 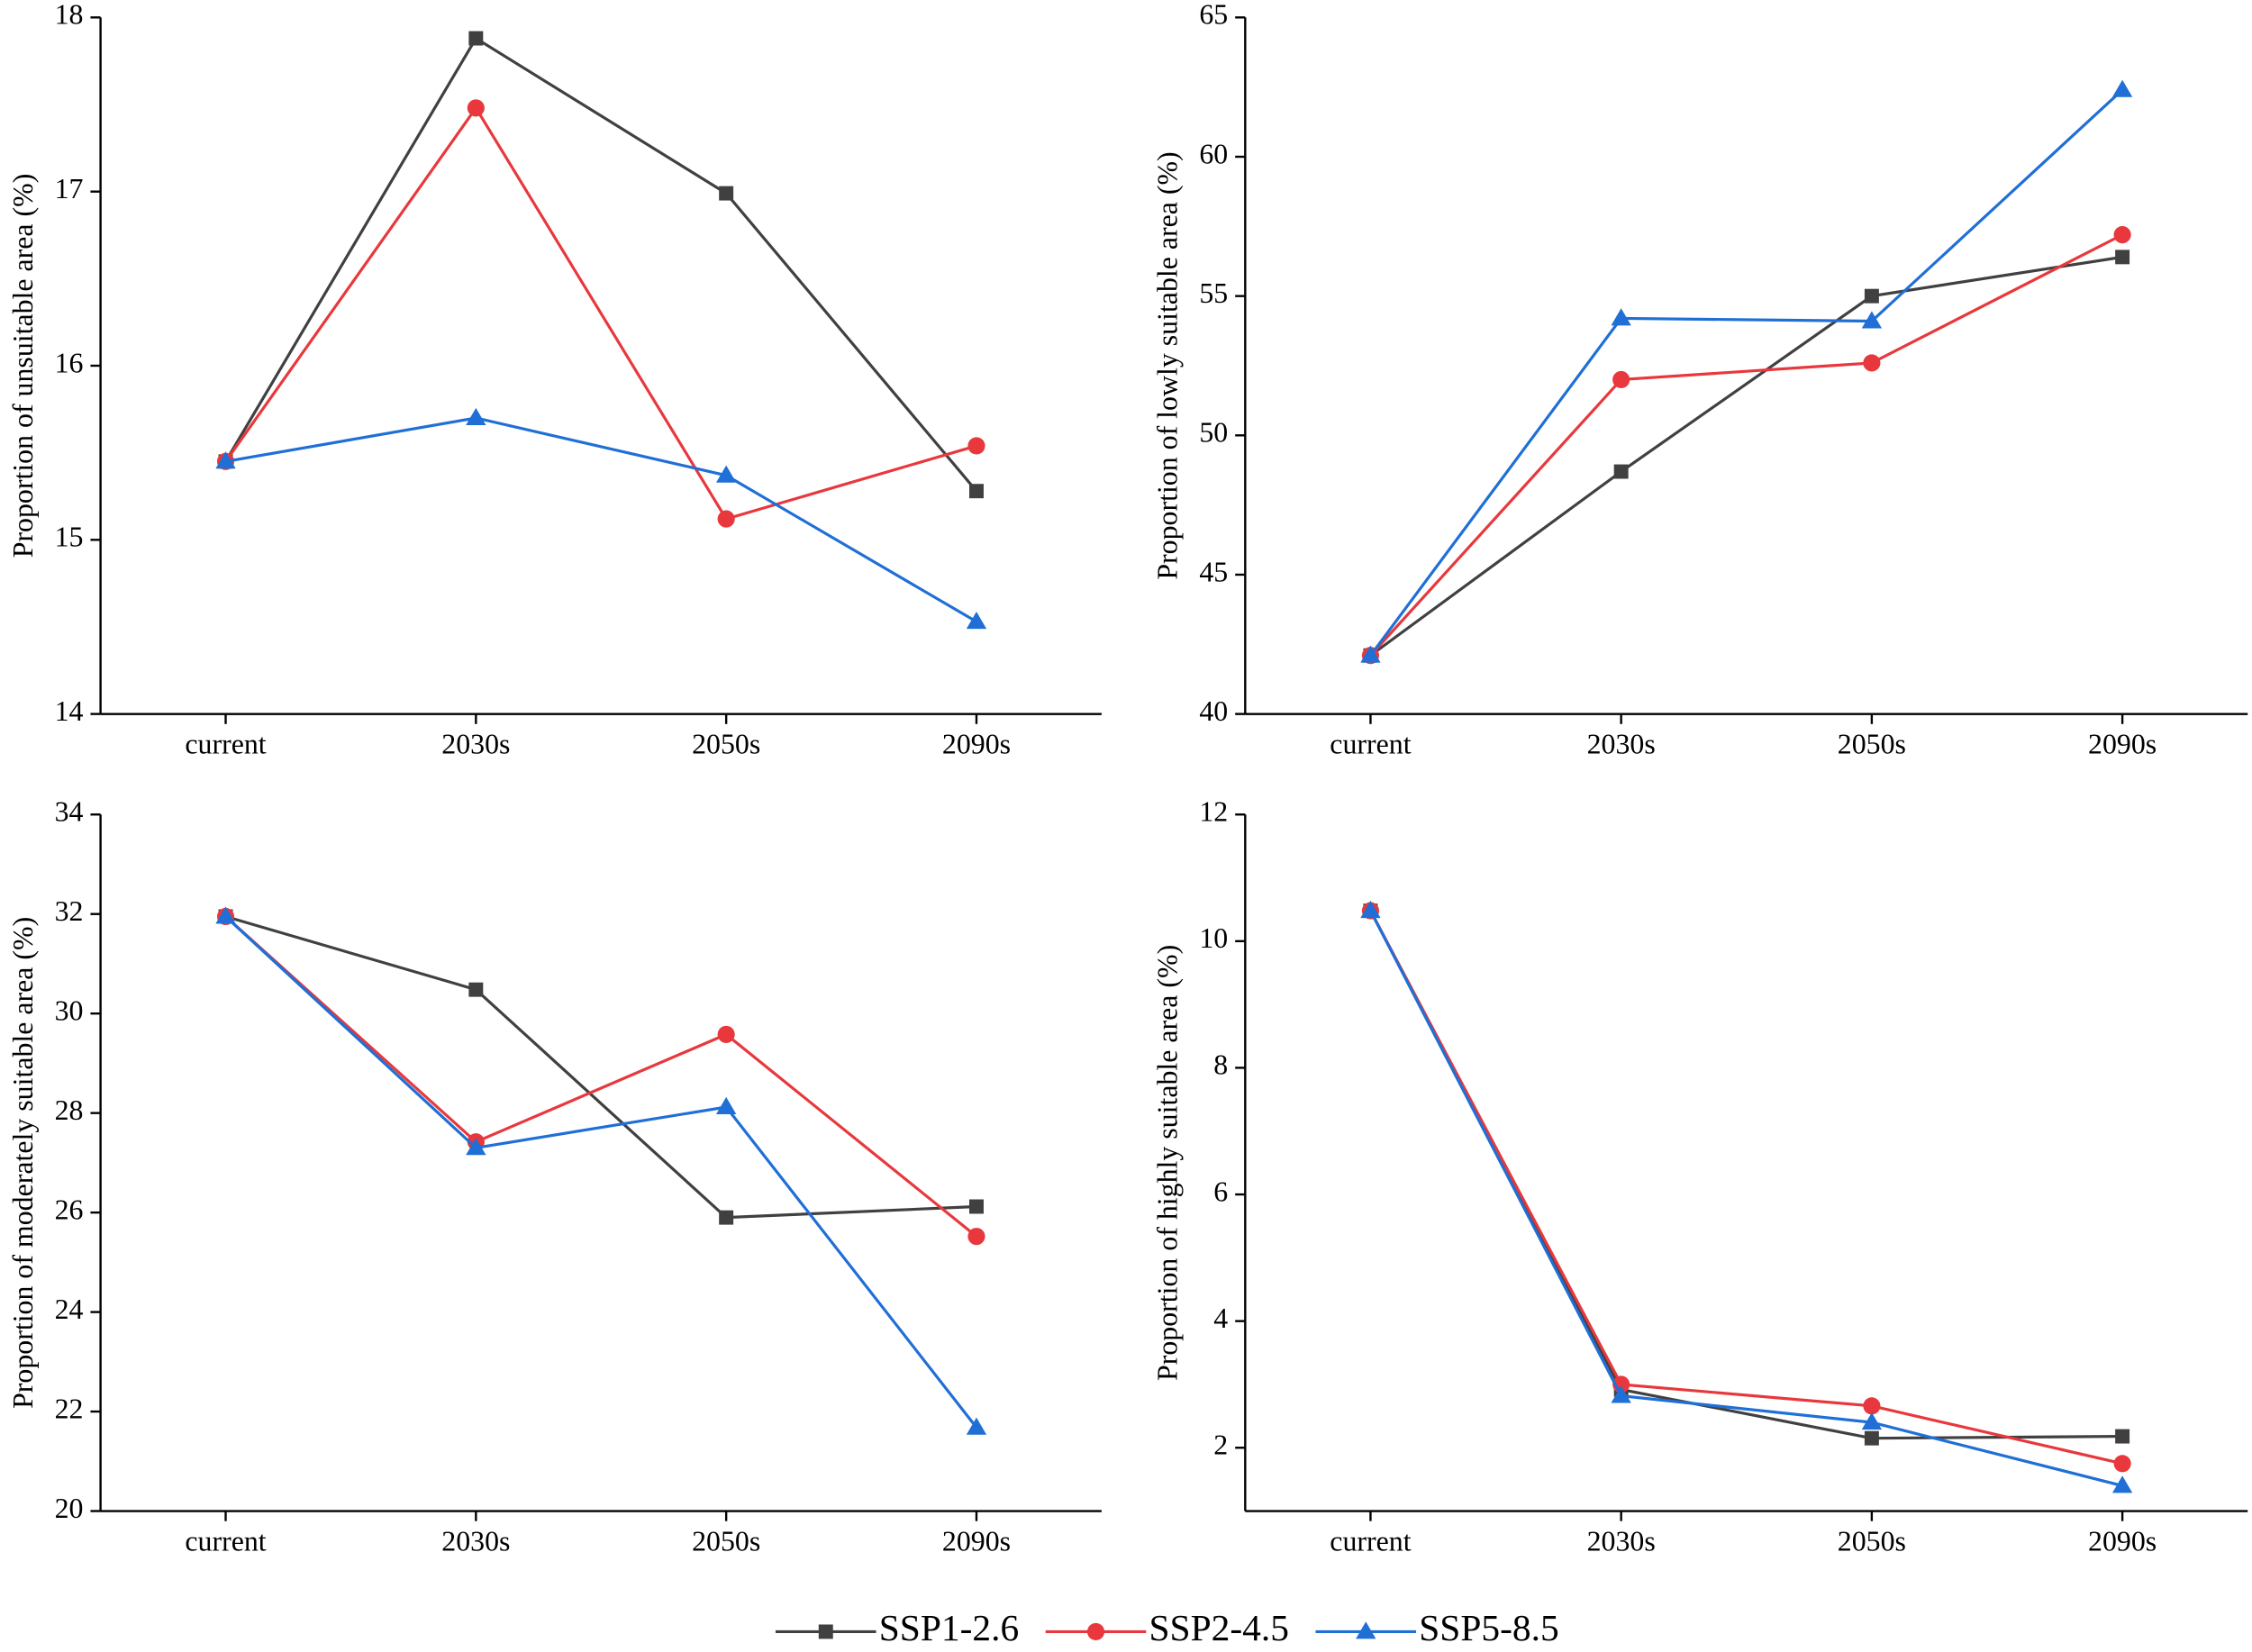 I want to click on y-tick-label: 40, so click(x=1213, y=711).